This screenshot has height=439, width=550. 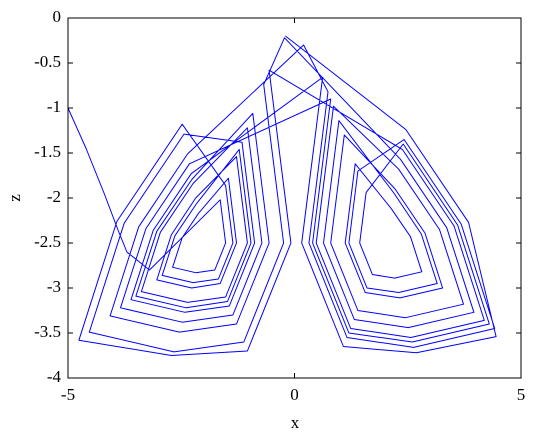 What do you see at coordinates (294, 394) in the screenshot?
I see `x-tick-label: 0` at bounding box center [294, 394].